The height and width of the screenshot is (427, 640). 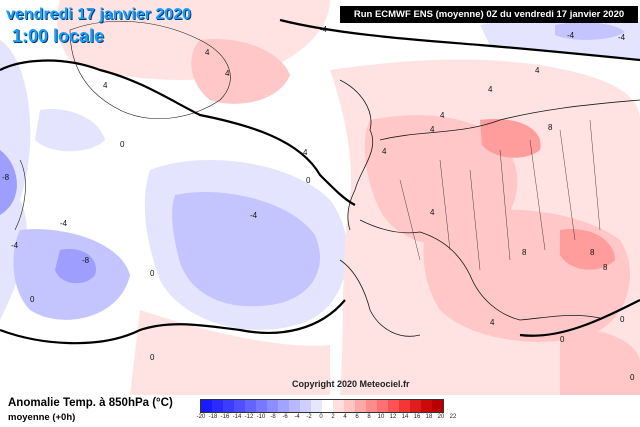 What do you see at coordinates (58, 36) in the screenshot?
I see `forecast-time: 1:00 locale` at bounding box center [58, 36].